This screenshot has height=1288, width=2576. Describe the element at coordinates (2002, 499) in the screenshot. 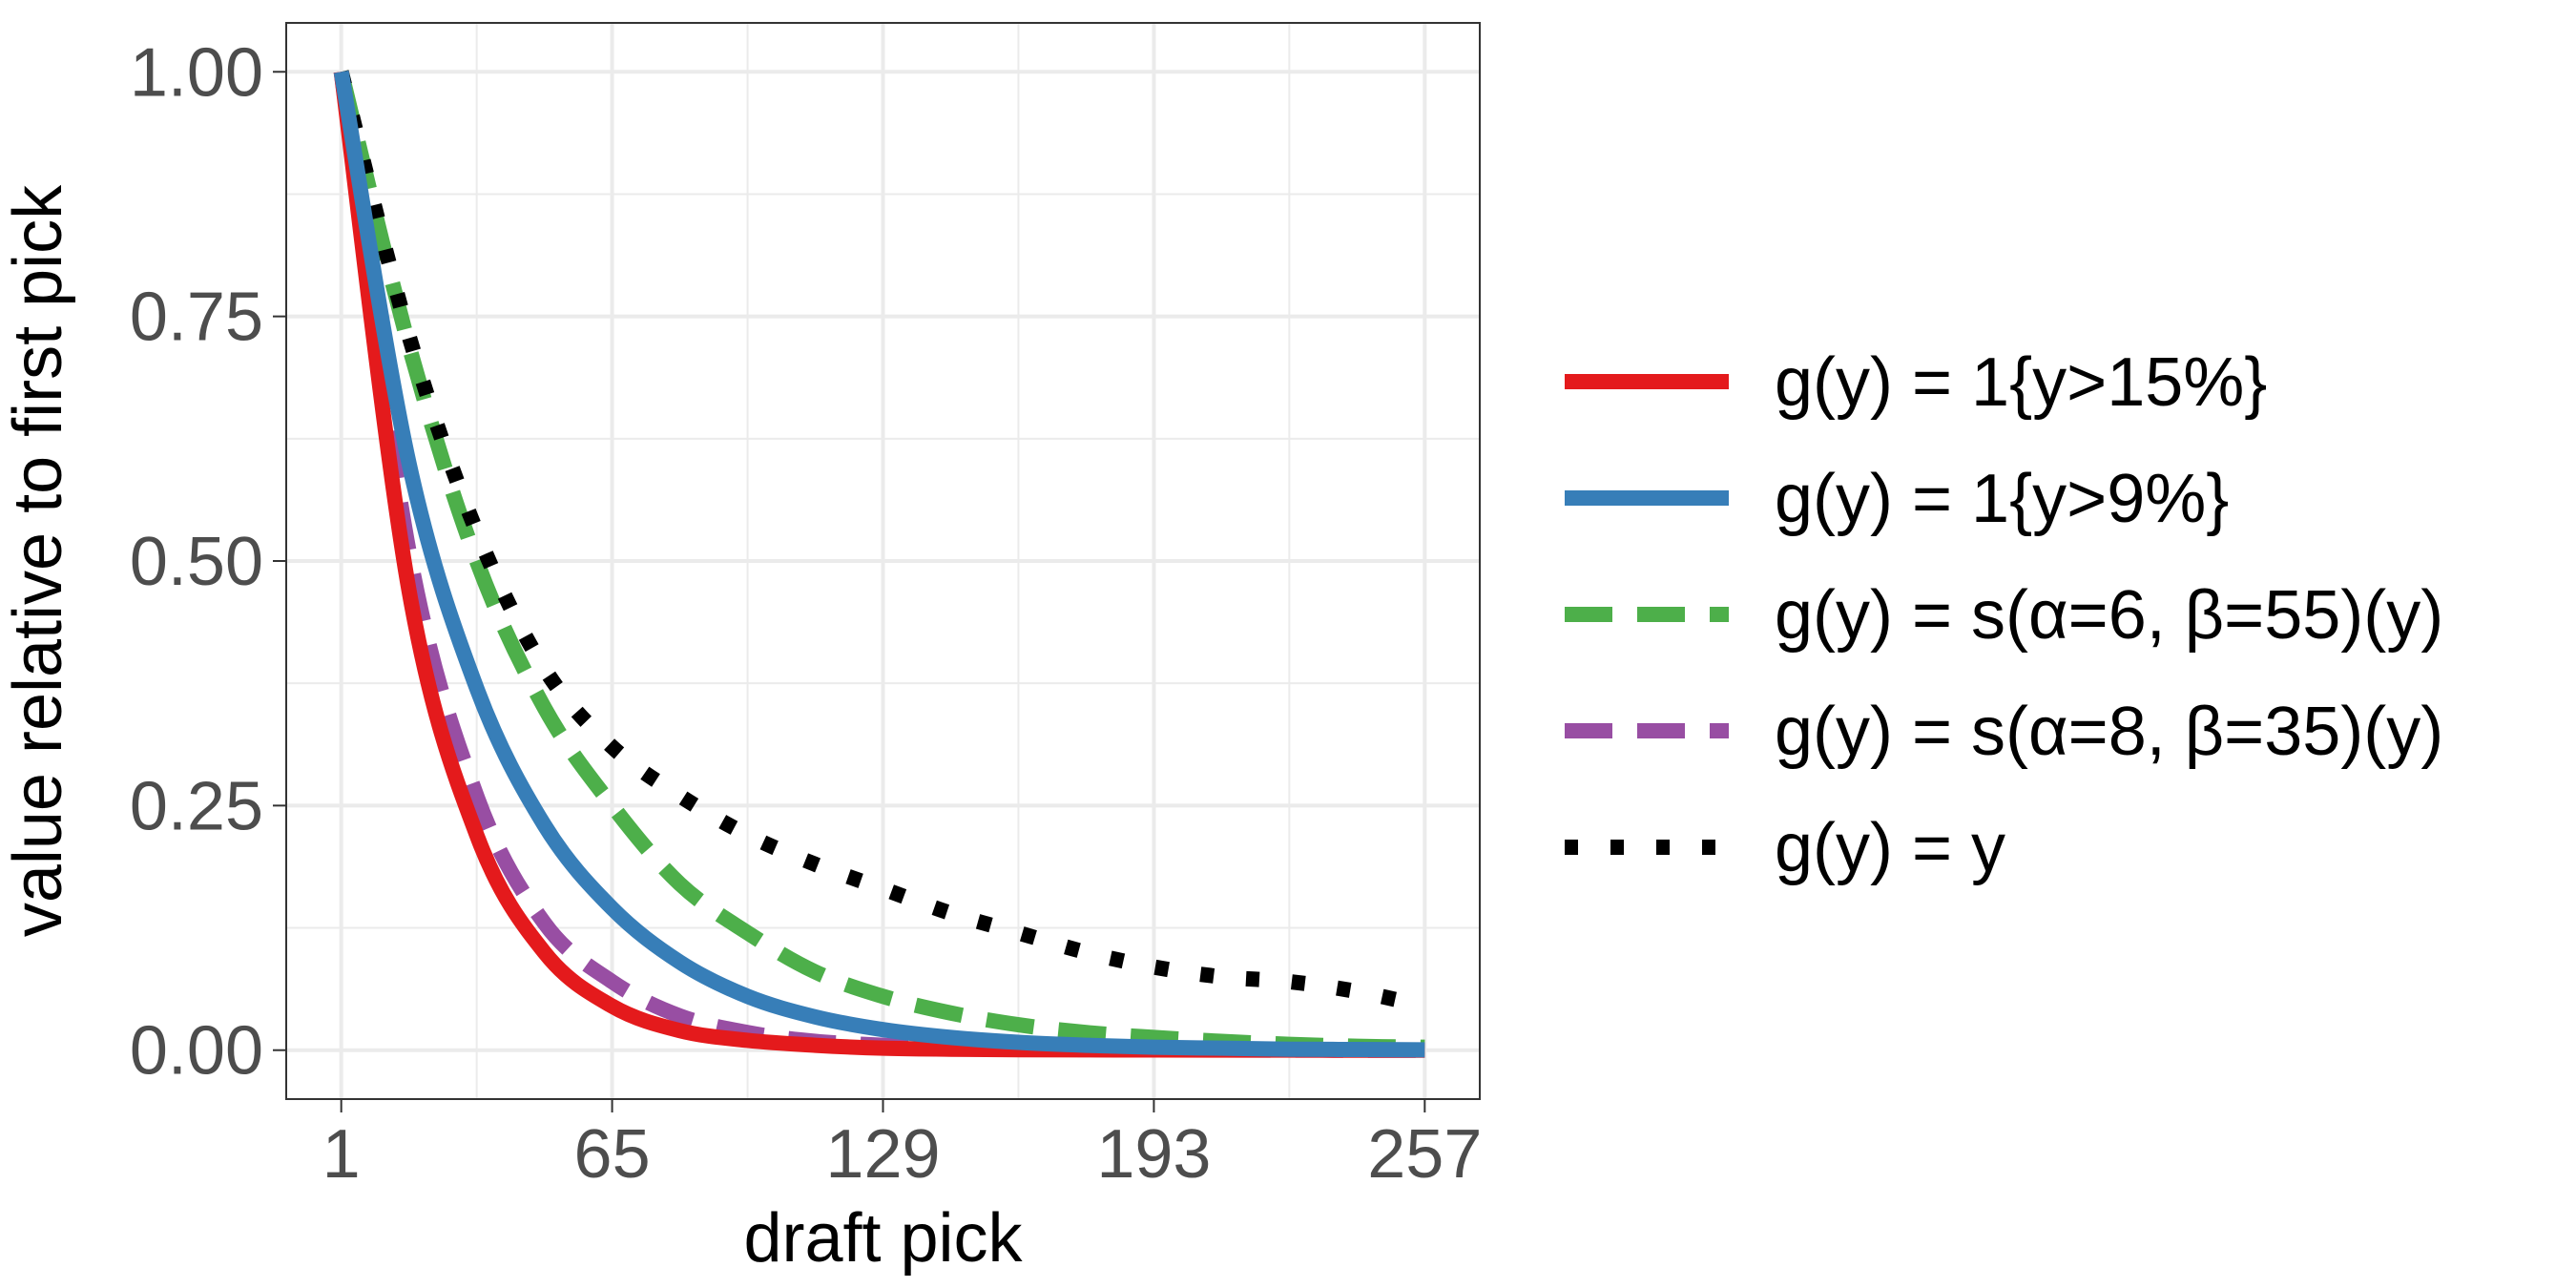

I see `legend-label-2: g(y) = 1{y>9%}` at that location.